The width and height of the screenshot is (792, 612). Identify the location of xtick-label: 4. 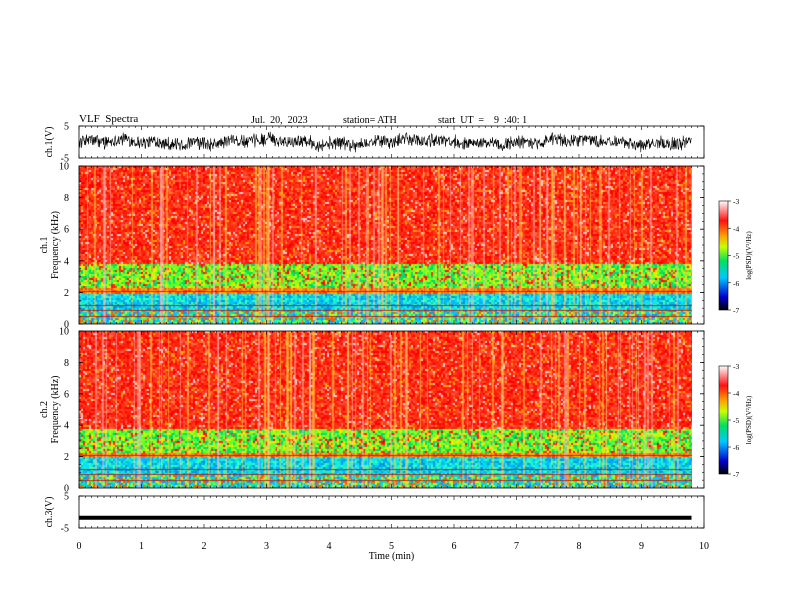
(329, 546).